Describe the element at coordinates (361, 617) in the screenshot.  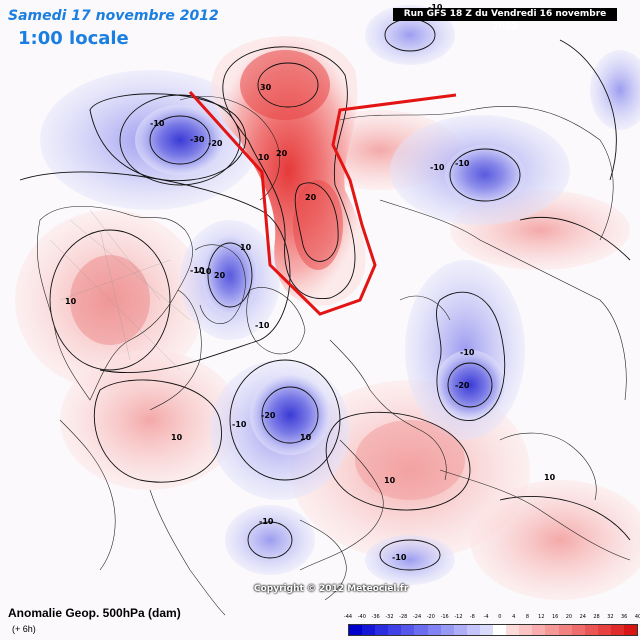
I see `color-scale-tick: -40` at that location.